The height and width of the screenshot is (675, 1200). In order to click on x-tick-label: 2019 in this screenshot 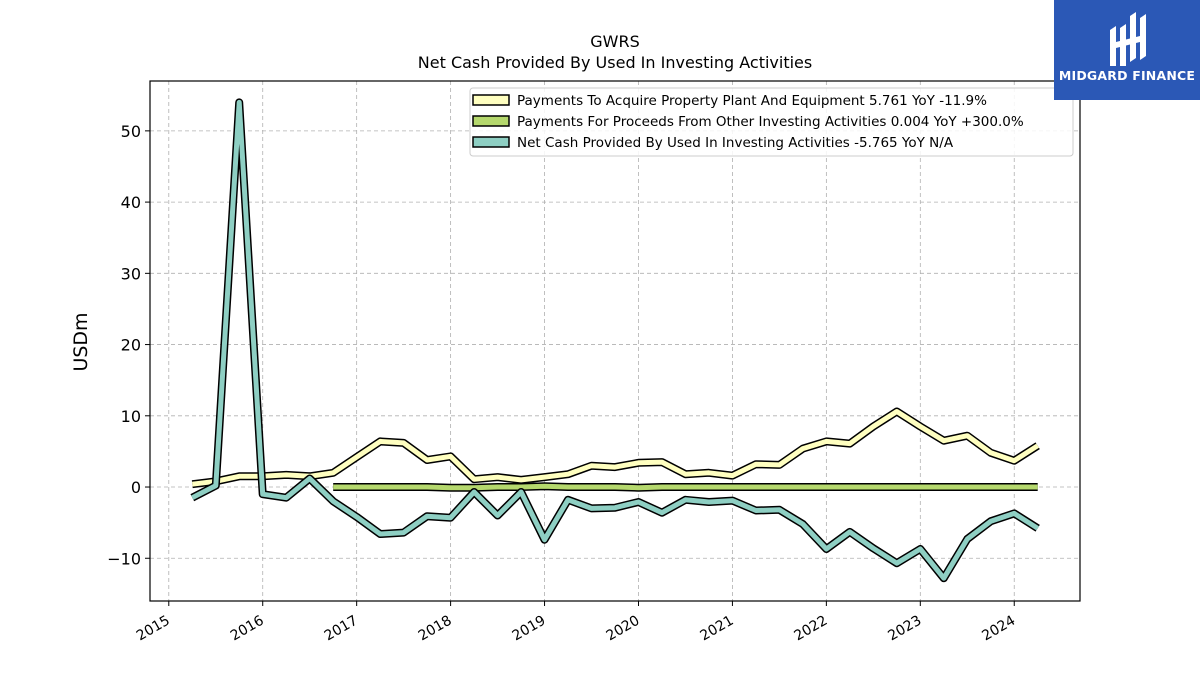, I will do `click(529, 629)`.